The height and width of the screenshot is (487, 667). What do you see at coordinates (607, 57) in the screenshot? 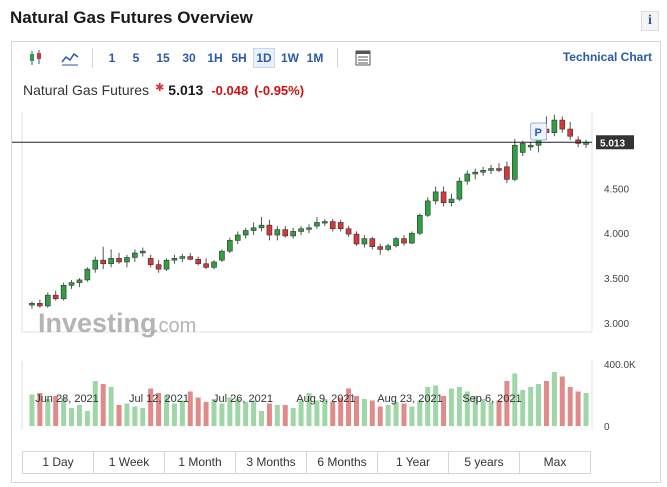
I see `technical-chart-link: Technical Chart` at bounding box center [607, 57].